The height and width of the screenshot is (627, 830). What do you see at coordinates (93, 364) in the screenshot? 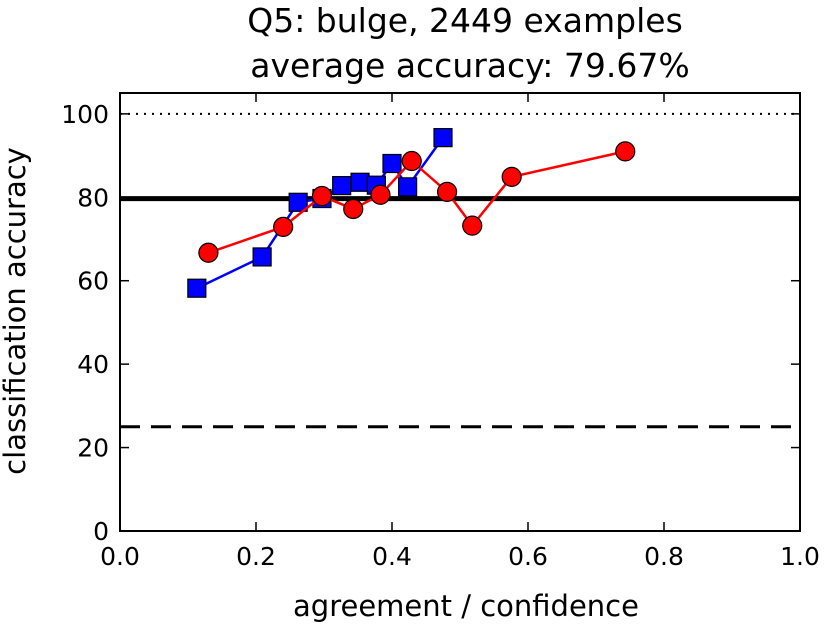
I see `y-tick-label: 40` at bounding box center [93, 364].